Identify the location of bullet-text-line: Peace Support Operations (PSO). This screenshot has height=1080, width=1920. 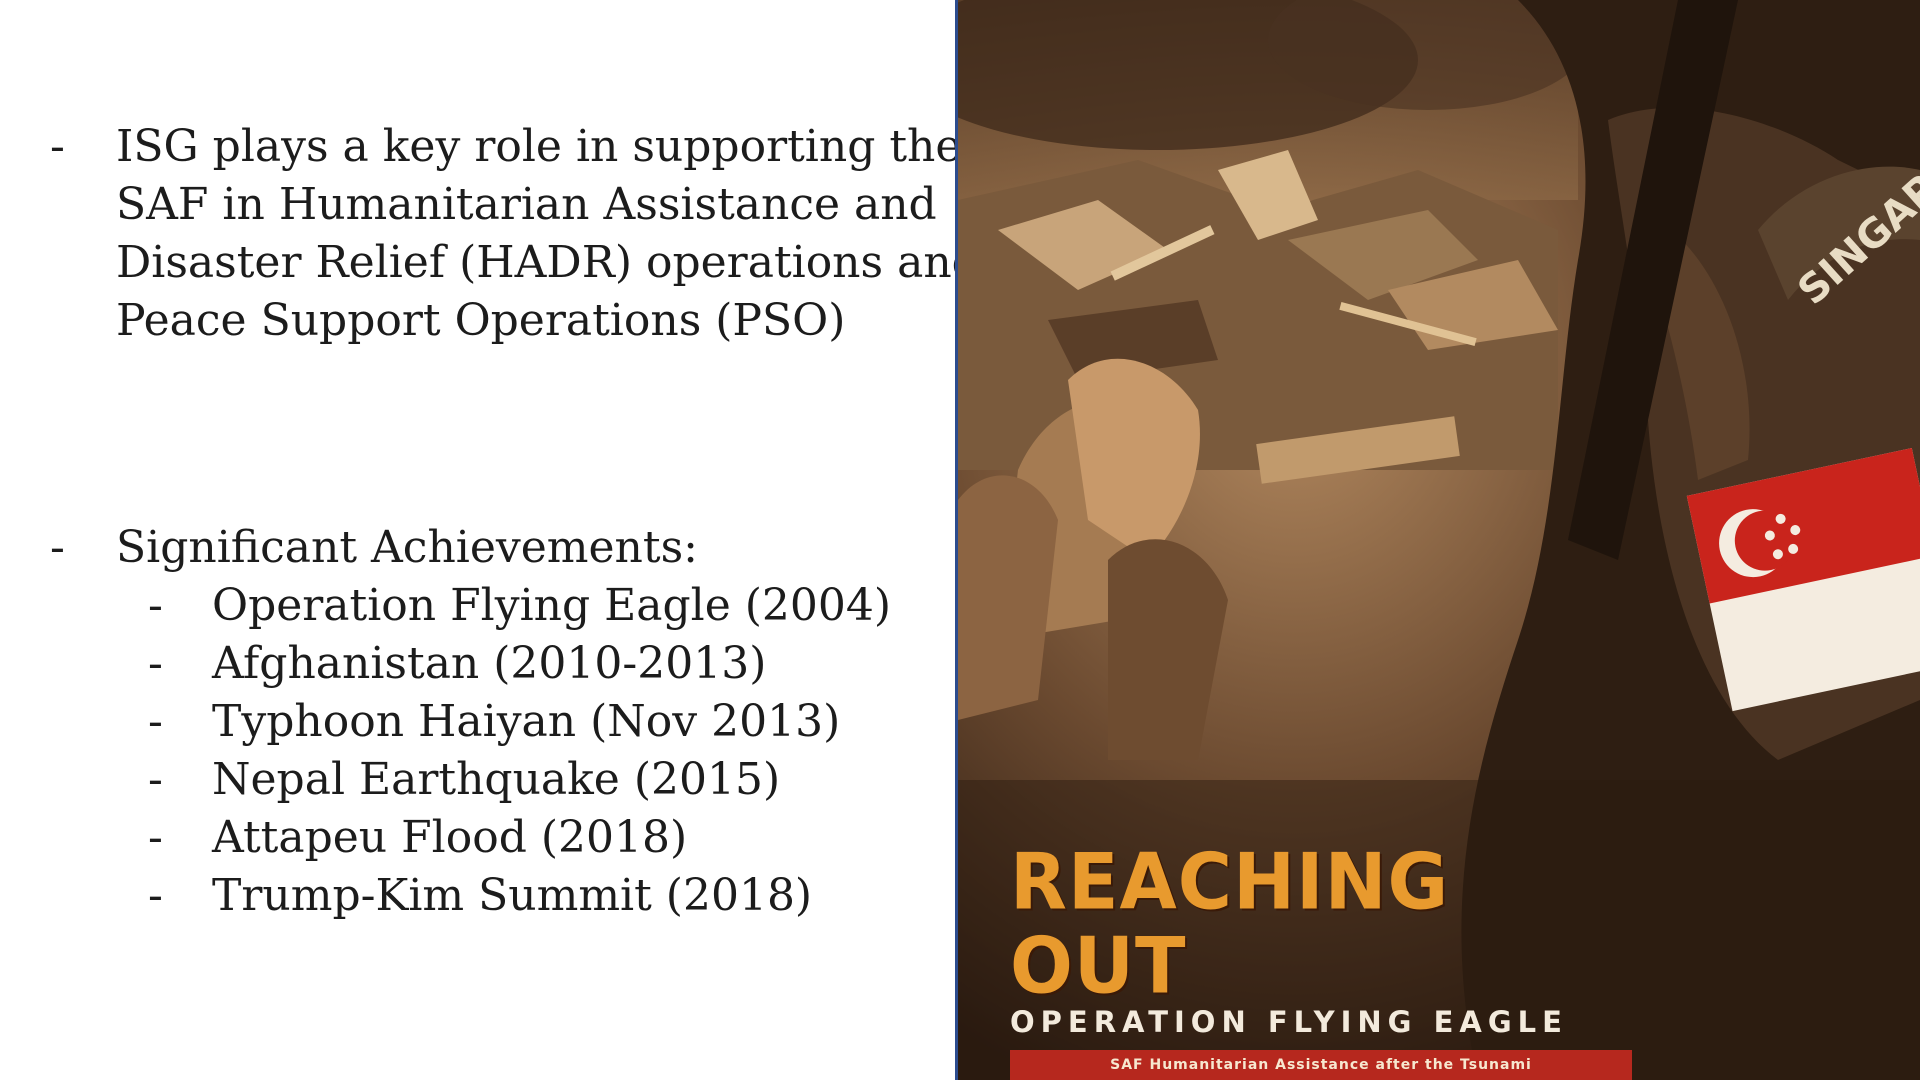
(481, 320).